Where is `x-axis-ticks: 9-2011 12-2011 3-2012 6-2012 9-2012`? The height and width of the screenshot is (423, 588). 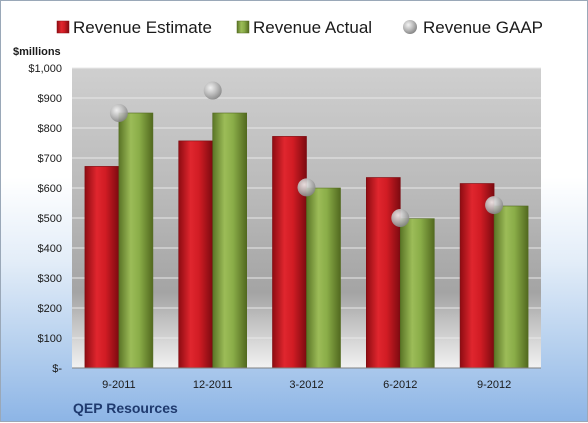
x-axis-ticks: 9-2011 12-2011 3-2012 6-2012 9-2012 is located at coordinates (306, 385).